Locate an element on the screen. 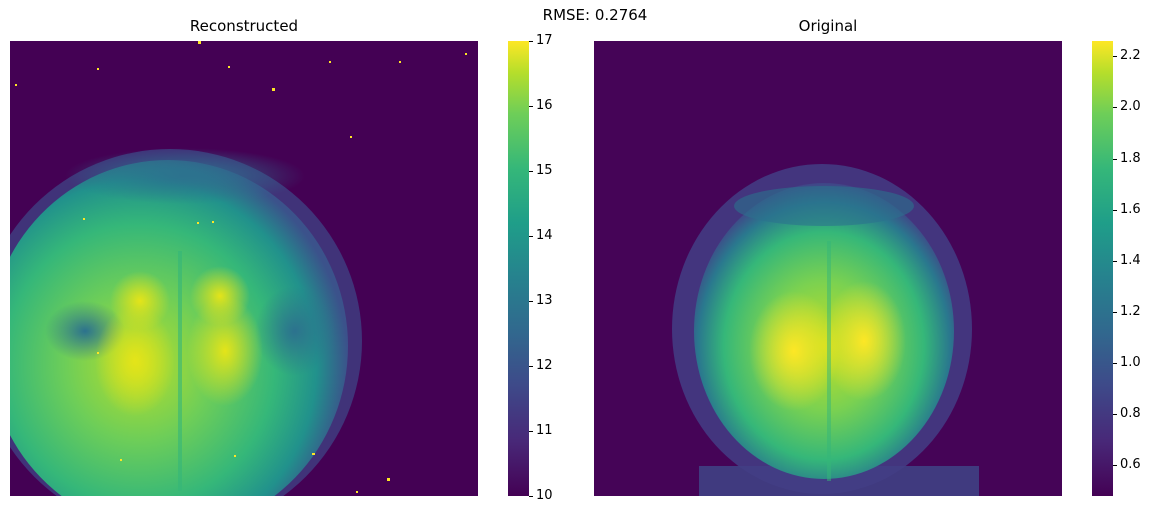 The height and width of the screenshot is (515, 1156). colorbar-ticks-reconstructed: 10 11 12 13 14 15 16 17 is located at coordinates (559, 268).